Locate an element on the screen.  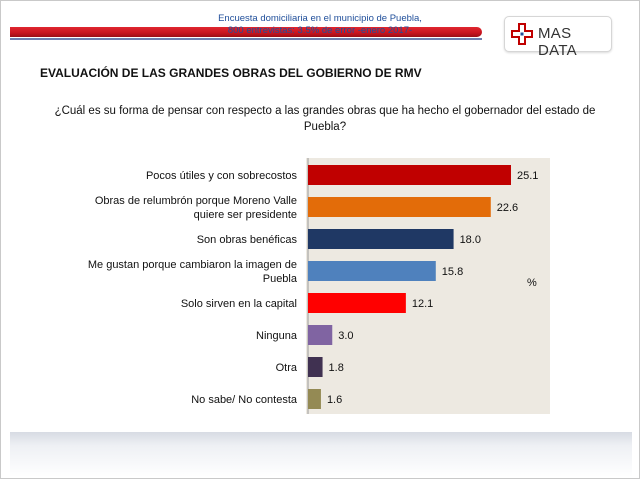
category-label: quiere ser presidente is located at coordinates (245, 215).